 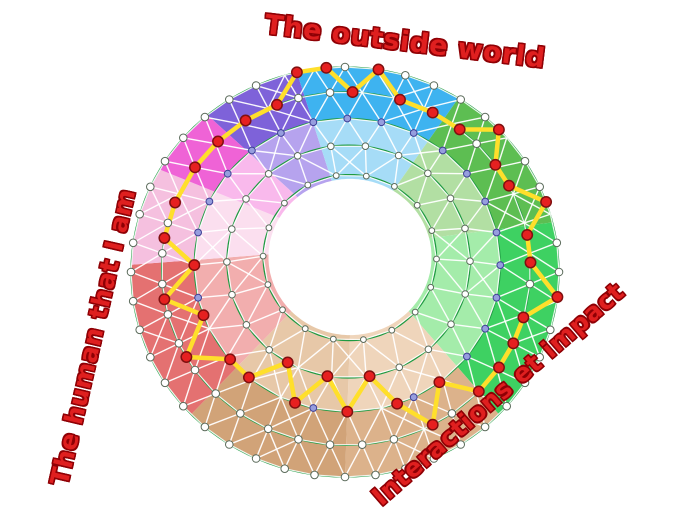 I want to click on sector-tan-dark, so click(x=269, y=421).